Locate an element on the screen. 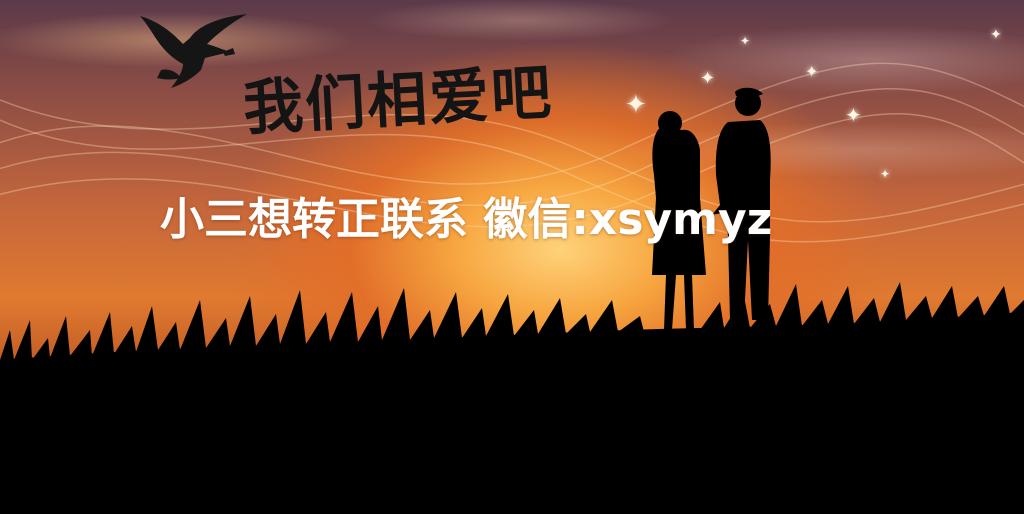 This screenshot has width=1024, height=514. overlay-contact-text: 小三想转正联系 徽信:xsymyz is located at coordinates (466, 219).